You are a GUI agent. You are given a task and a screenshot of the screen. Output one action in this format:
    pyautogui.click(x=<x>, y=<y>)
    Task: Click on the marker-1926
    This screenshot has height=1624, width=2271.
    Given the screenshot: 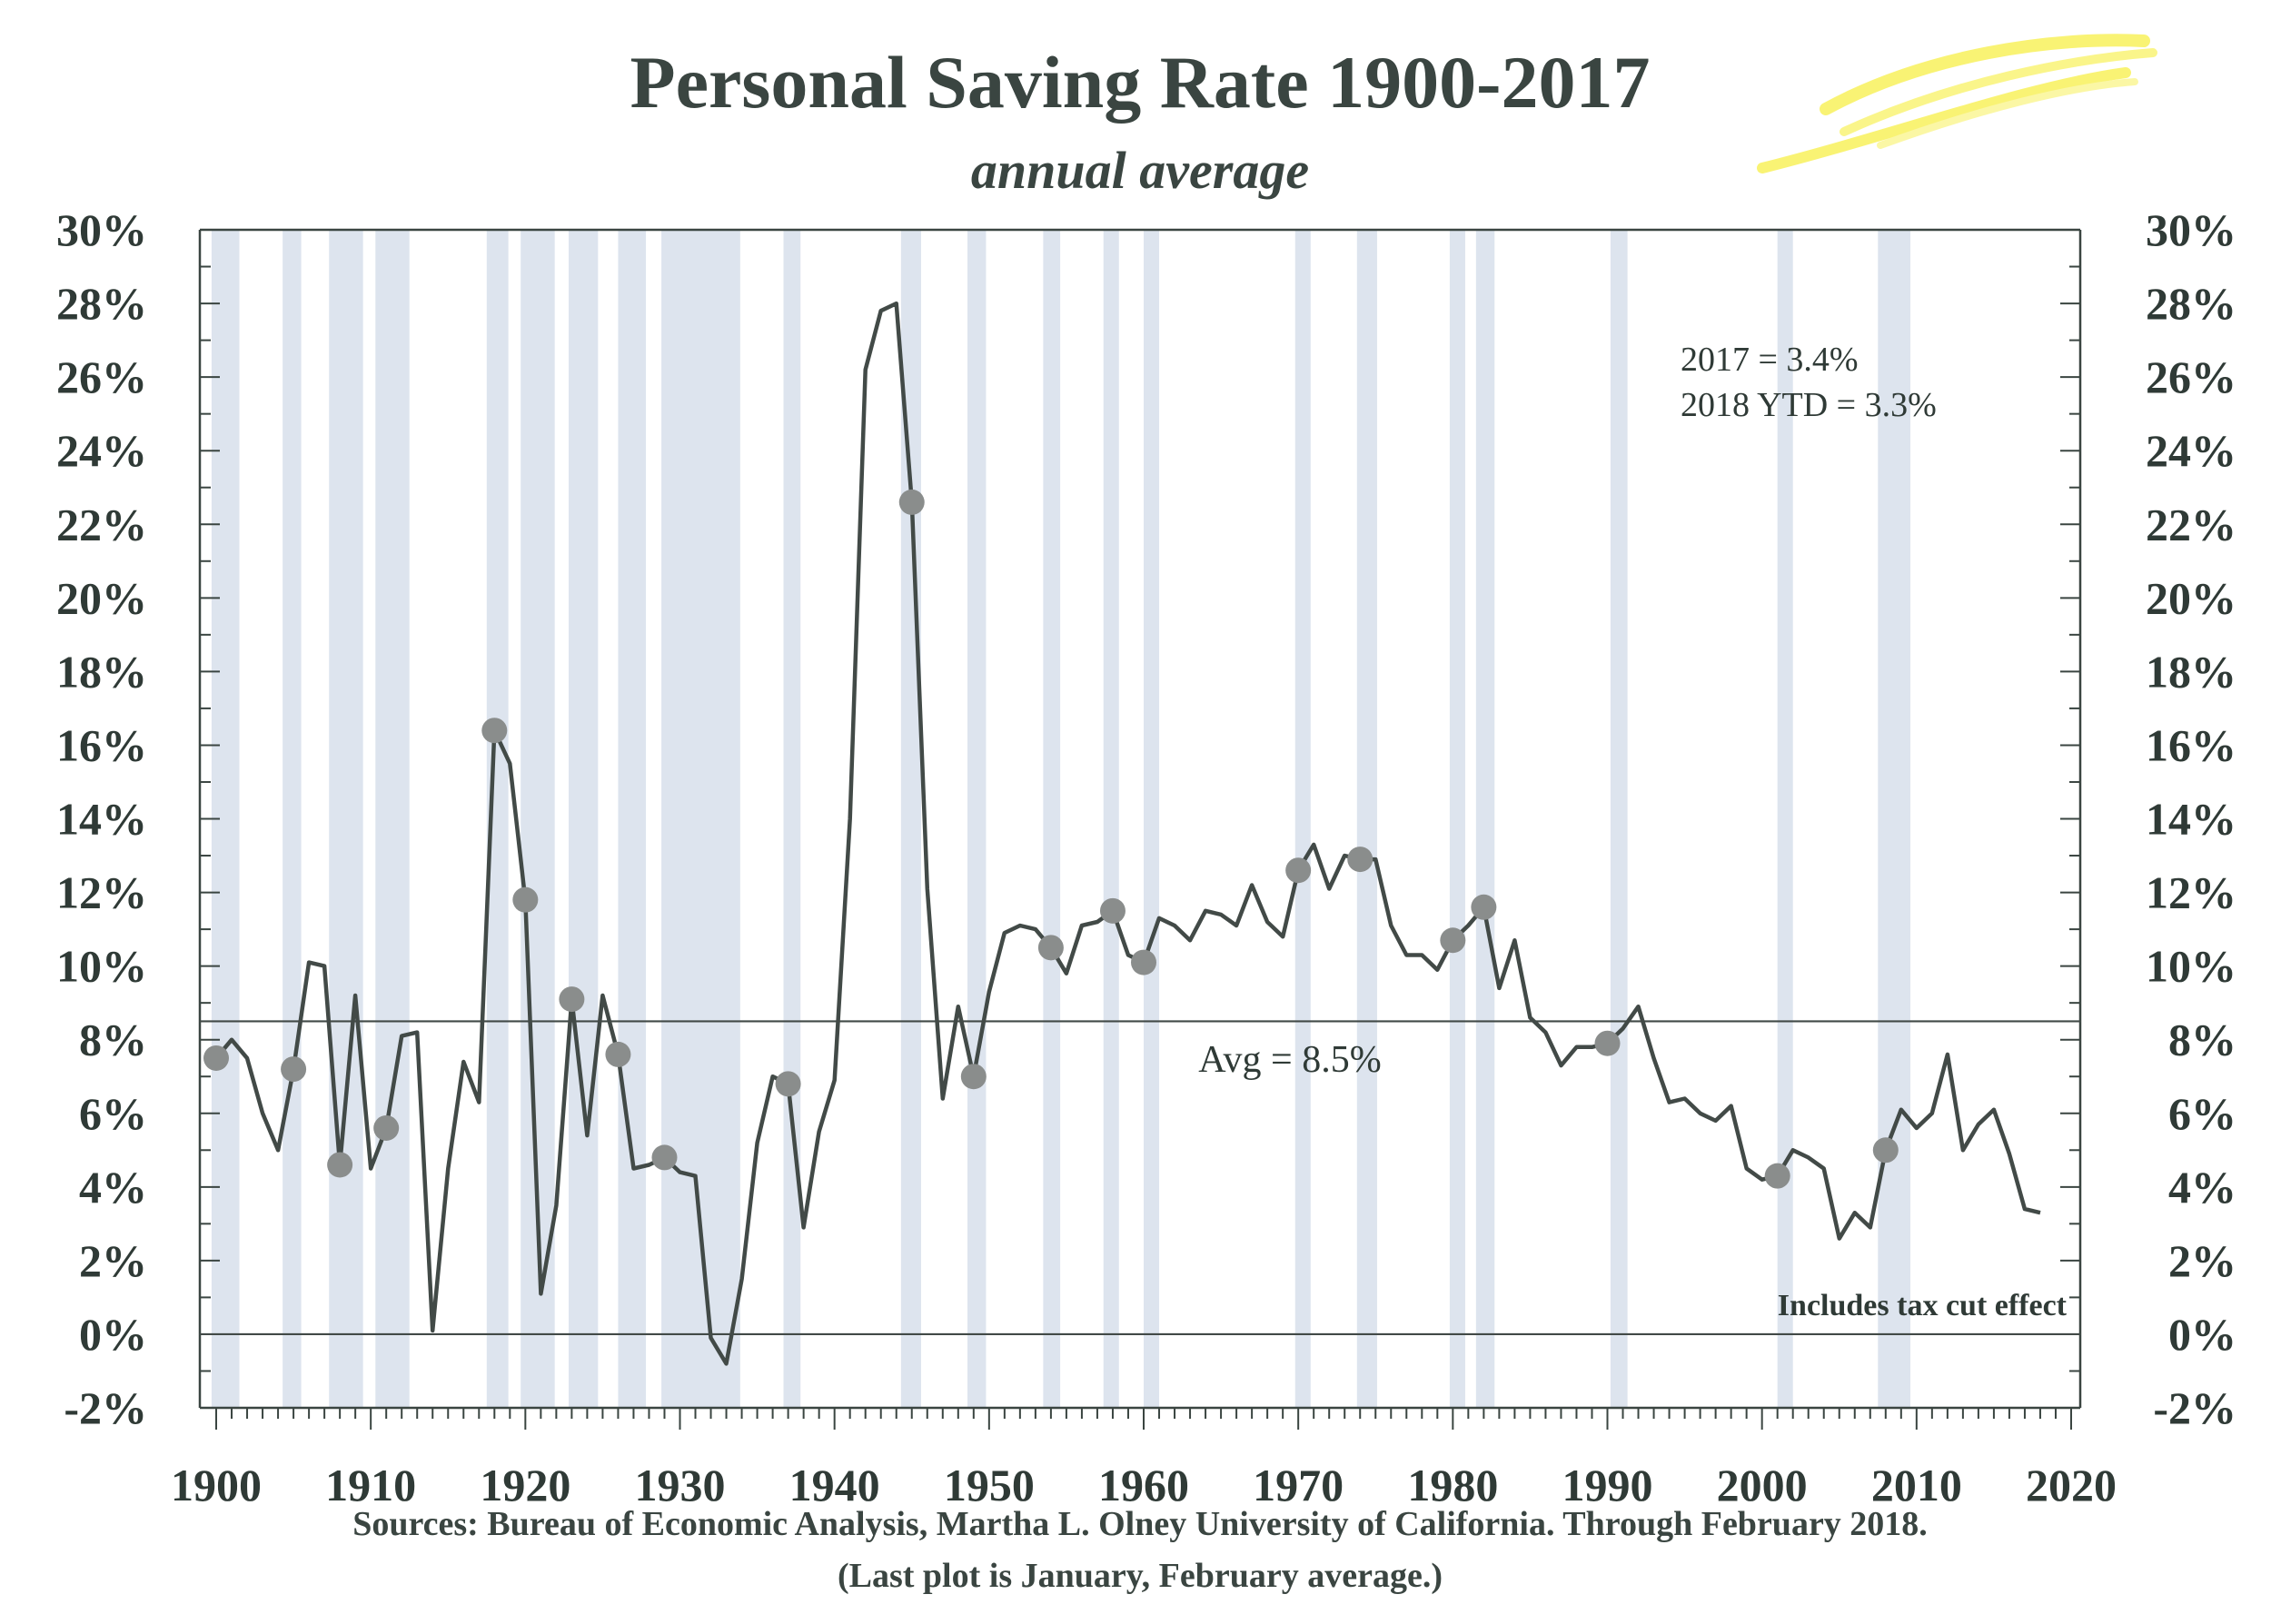 What is the action you would take?
    pyautogui.click(x=618, y=1054)
    